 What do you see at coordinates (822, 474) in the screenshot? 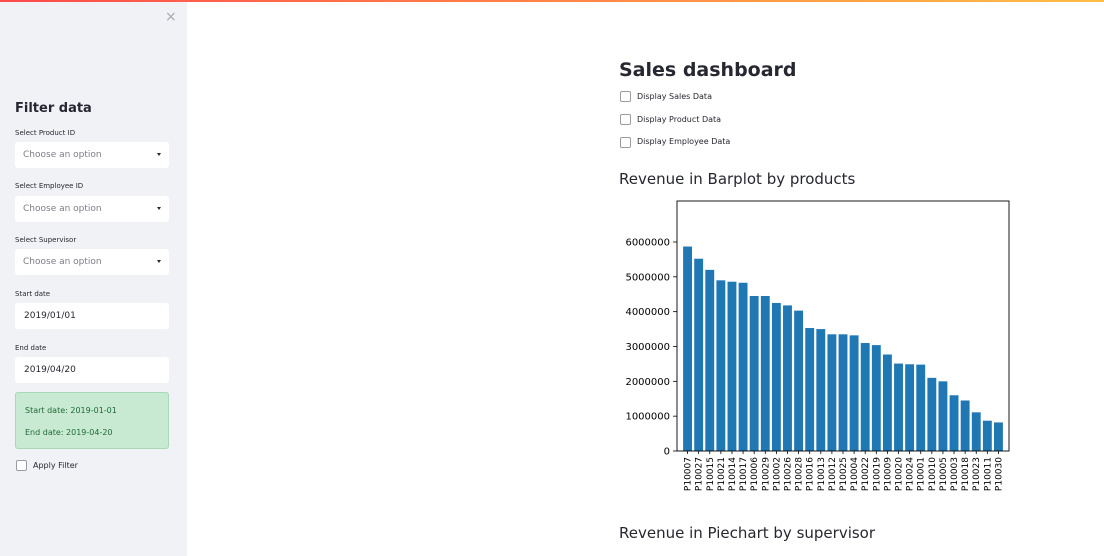
I see `x-tick-label: P10013` at bounding box center [822, 474].